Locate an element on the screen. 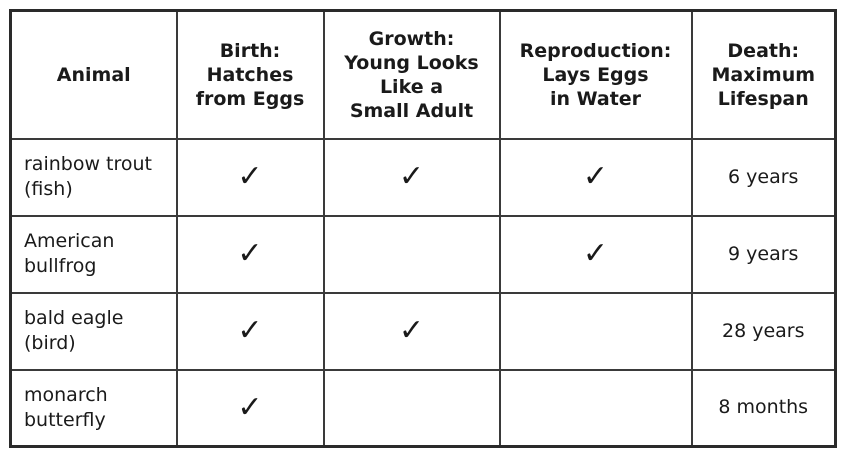  max-lifespan-cell: 28 years is located at coordinates (763, 331).